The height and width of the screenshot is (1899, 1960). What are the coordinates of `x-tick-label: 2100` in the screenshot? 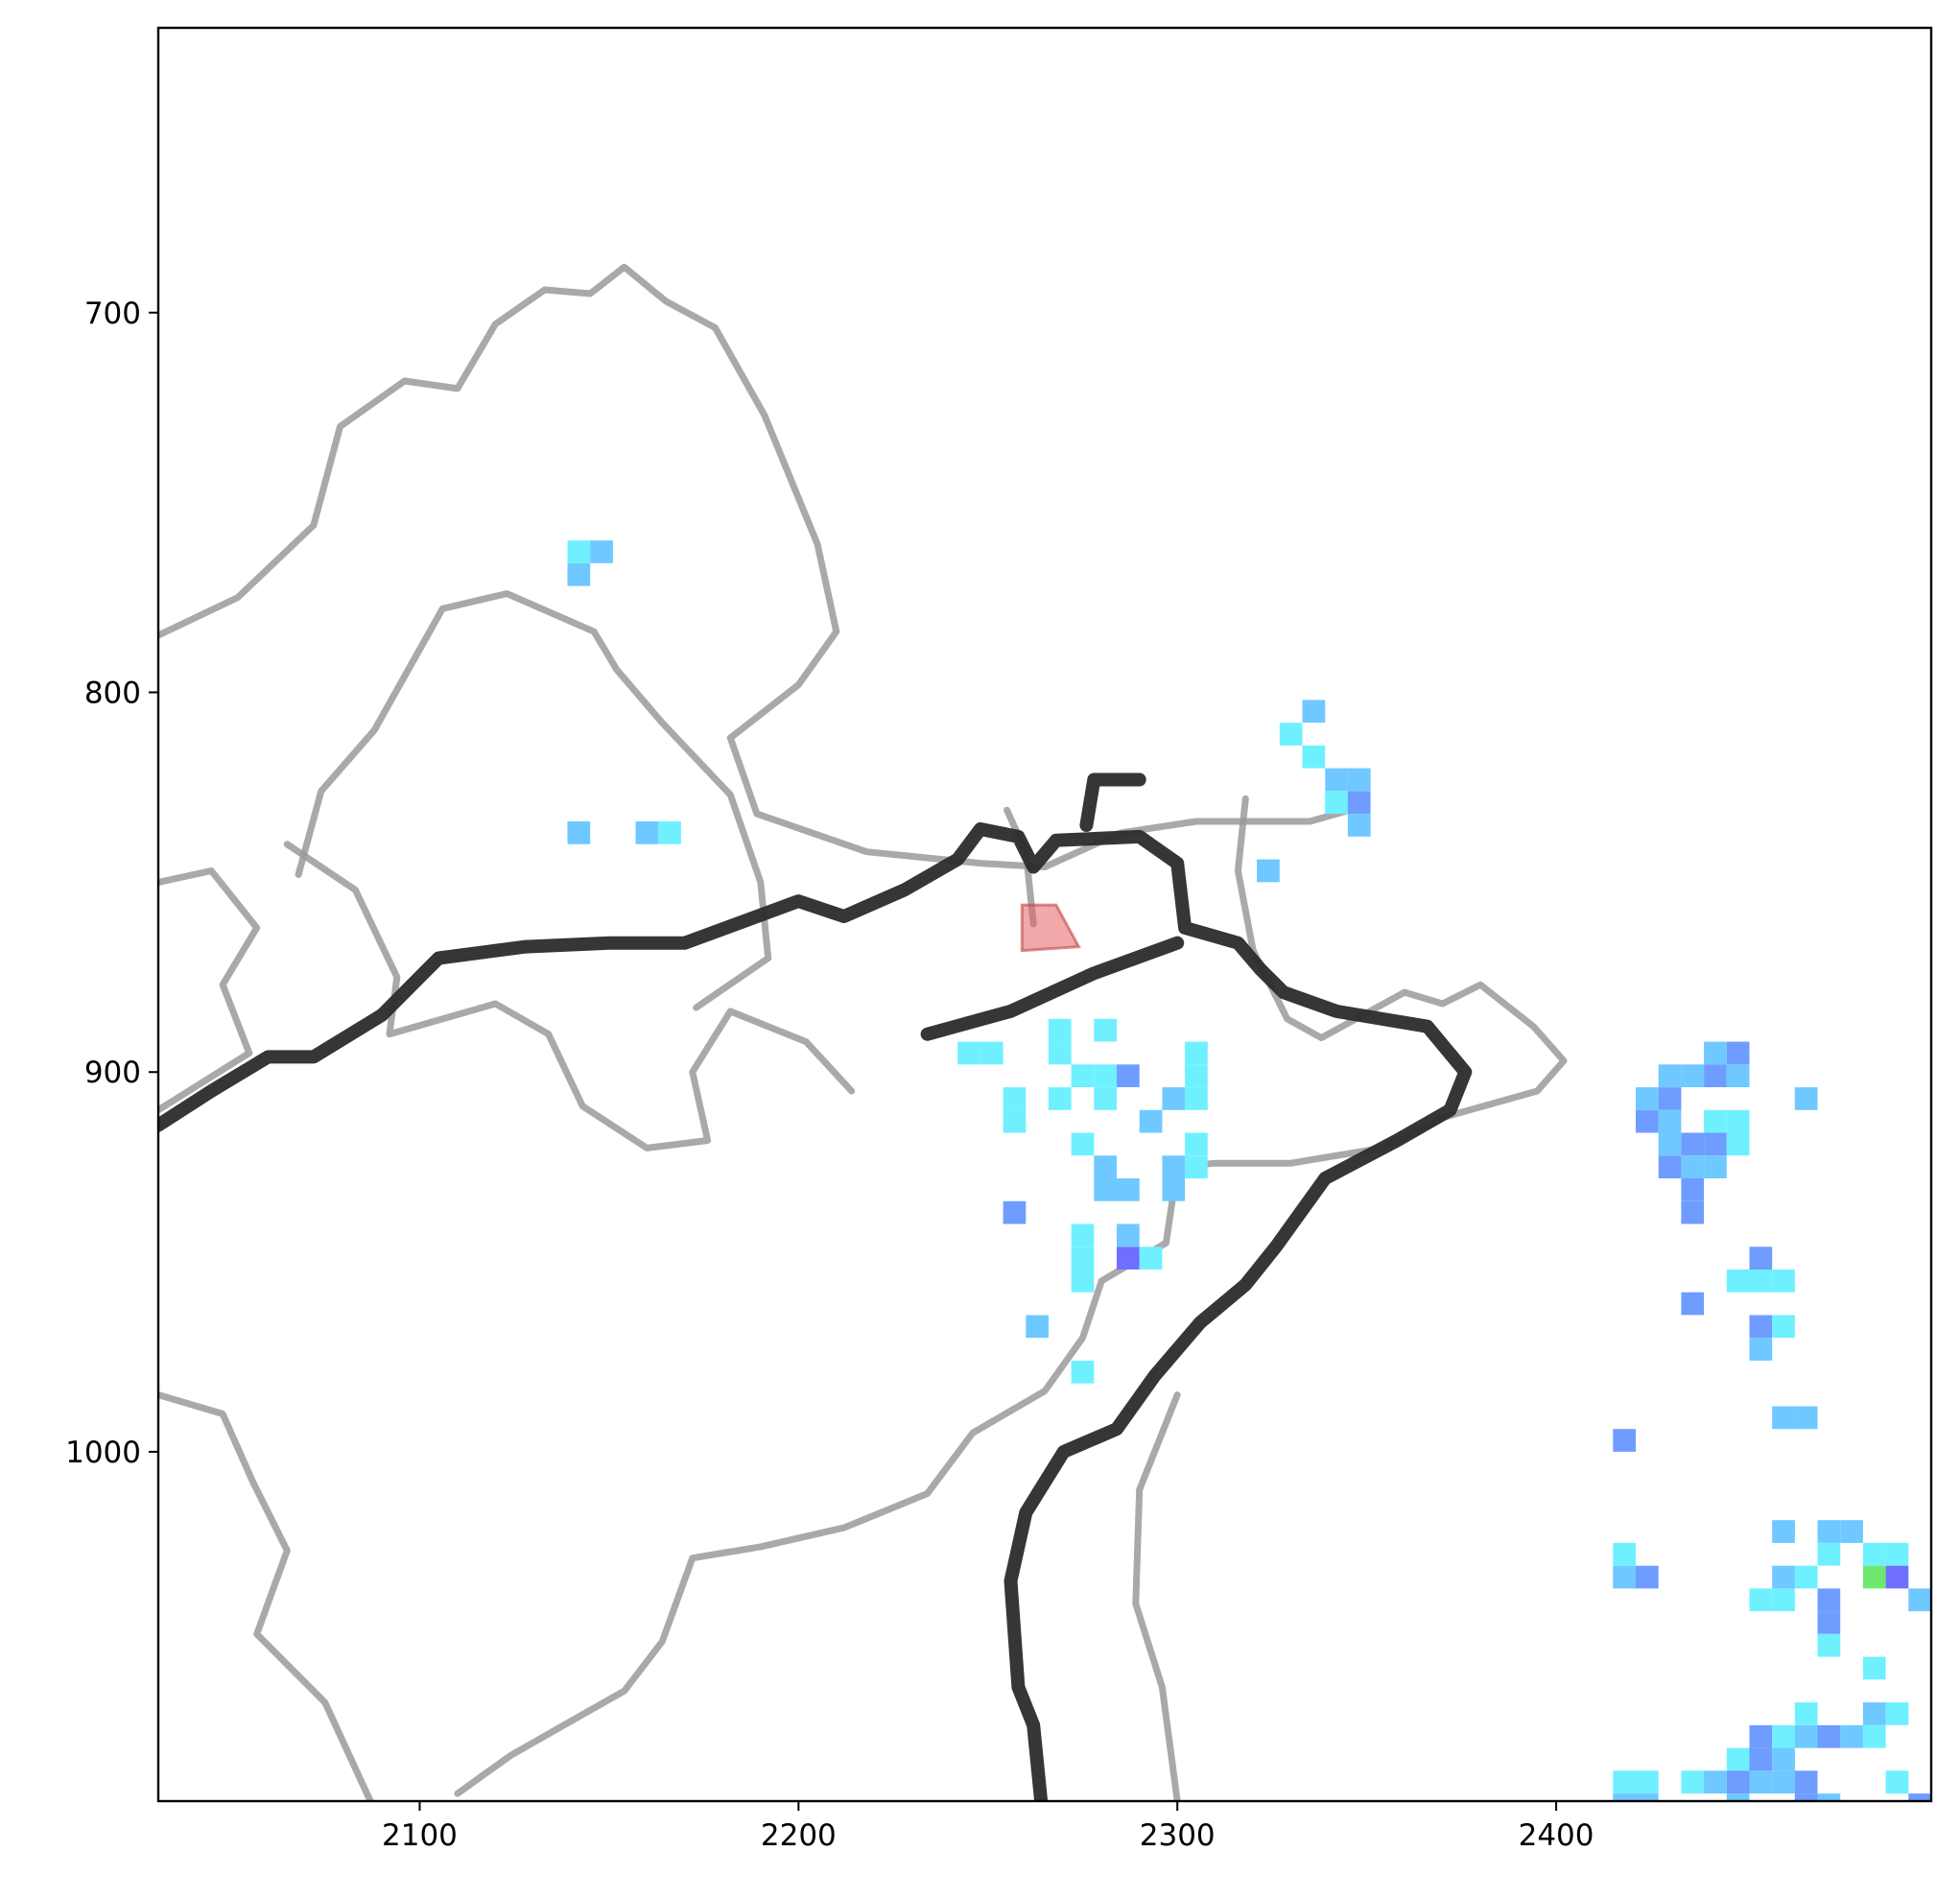 It's located at (420, 1836).